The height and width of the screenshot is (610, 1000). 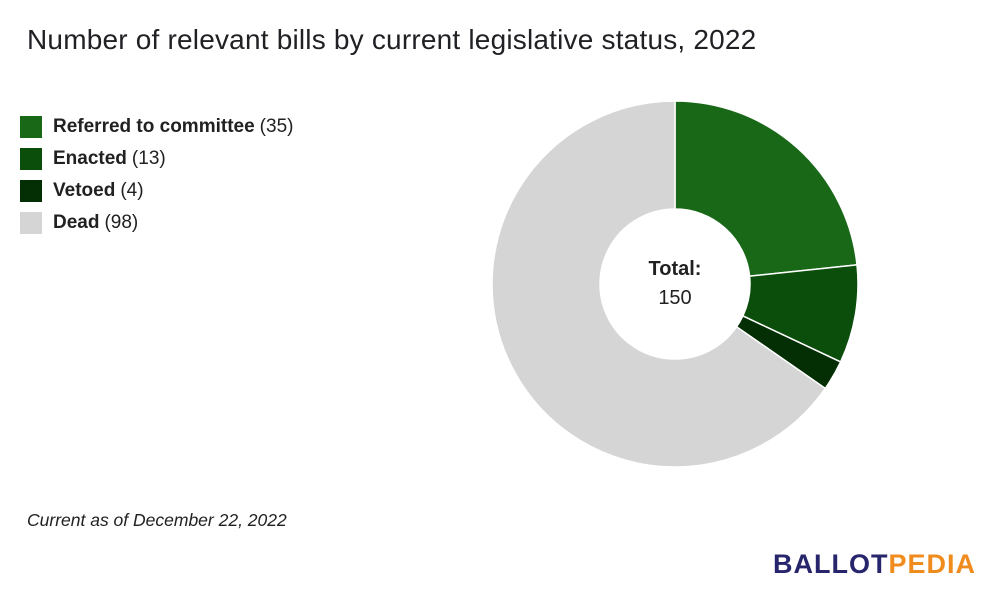 What do you see at coordinates (156, 223) in the screenshot?
I see `legend-item: Dead (98)` at bounding box center [156, 223].